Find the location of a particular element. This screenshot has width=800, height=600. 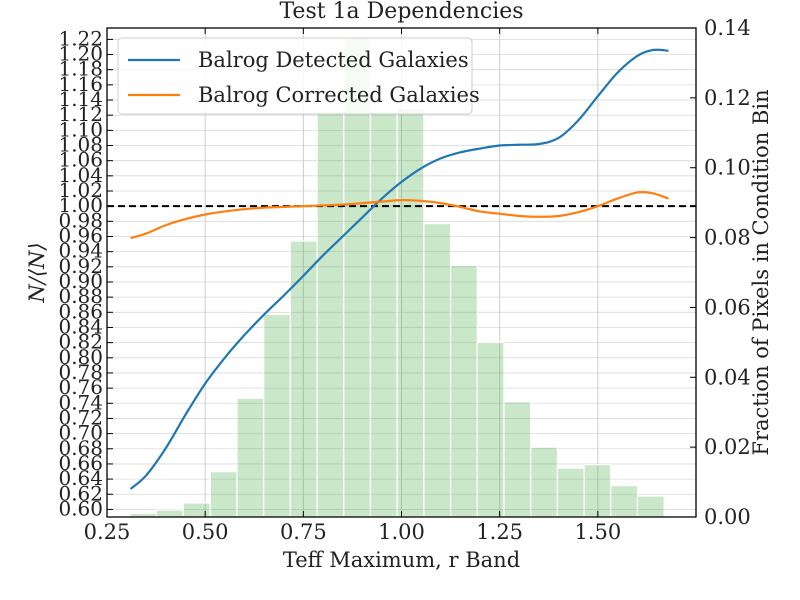

y-left-tick-label: 0.82 is located at coordinates (80, 342).